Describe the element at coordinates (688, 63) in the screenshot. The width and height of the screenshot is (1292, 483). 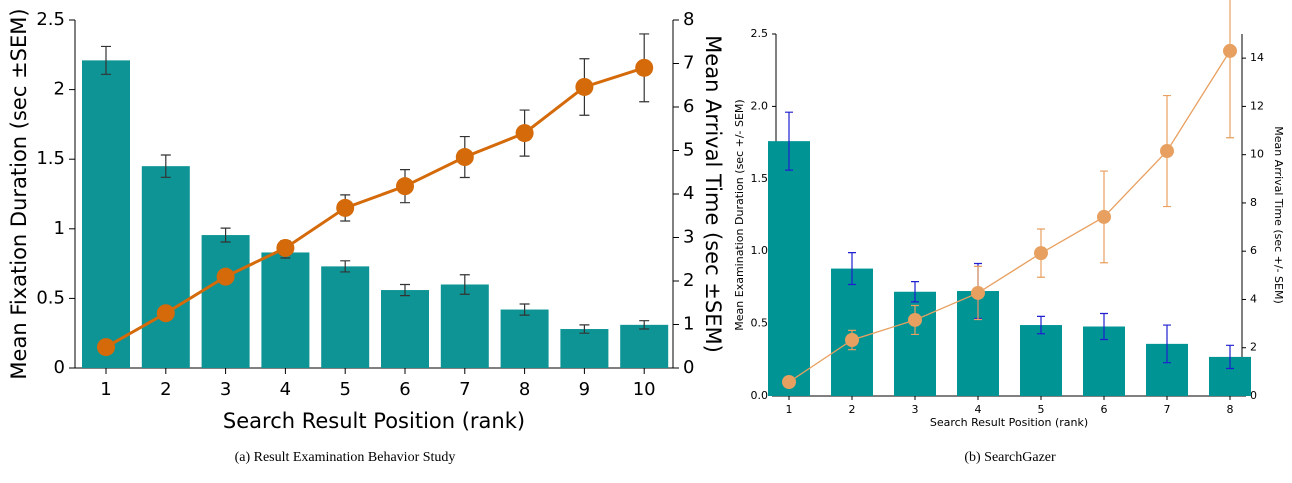
I see `y2-tick-label: 7` at that location.